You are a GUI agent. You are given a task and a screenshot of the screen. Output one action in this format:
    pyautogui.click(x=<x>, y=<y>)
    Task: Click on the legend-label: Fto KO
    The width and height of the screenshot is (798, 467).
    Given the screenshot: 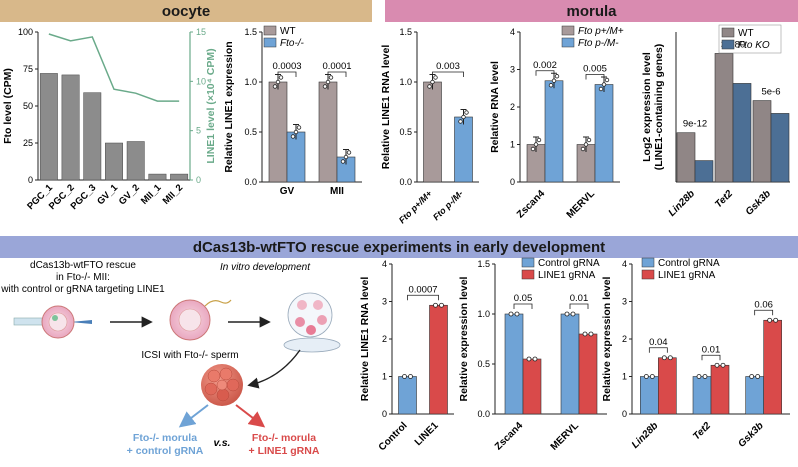 What is the action you would take?
    pyautogui.click(x=754, y=45)
    